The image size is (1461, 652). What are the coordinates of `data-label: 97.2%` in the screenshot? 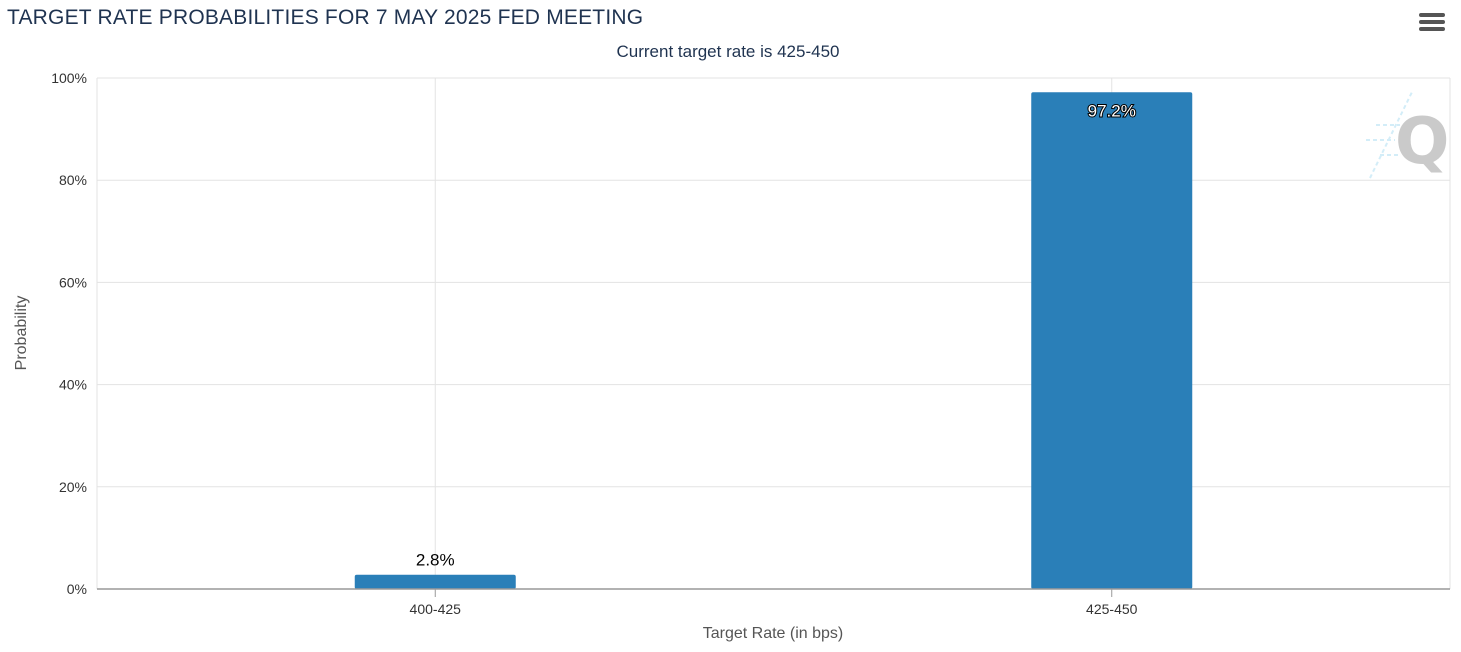 It's located at (1112, 110).